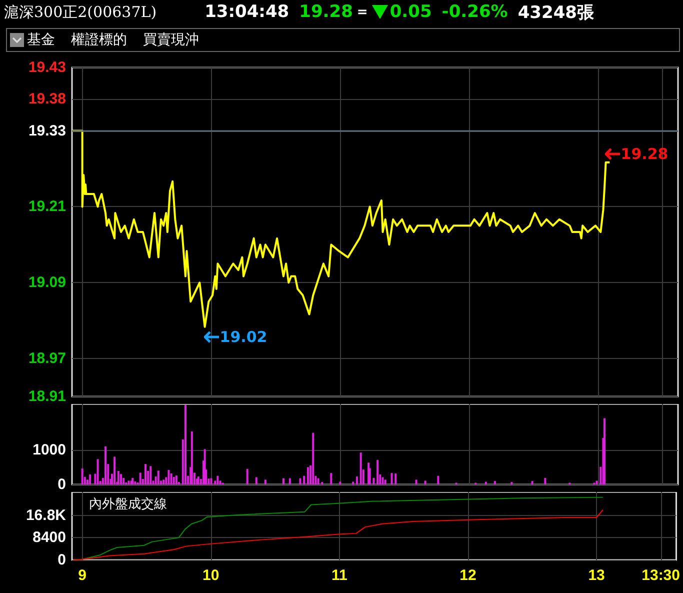 This screenshot has width=683, height=593. Describe the element at coordinates (47, 99) in the screenshot. I see `y-tick-label: 19.38` at that location.